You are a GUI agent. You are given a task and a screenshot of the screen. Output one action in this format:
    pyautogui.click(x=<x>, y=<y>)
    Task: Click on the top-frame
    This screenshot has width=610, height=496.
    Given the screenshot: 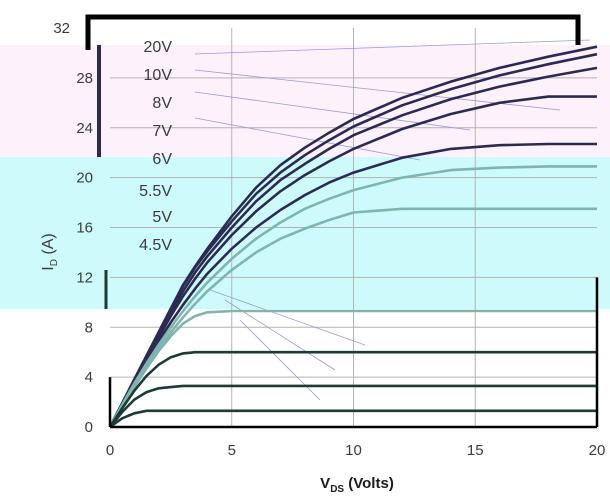 What is the action you would take?
    pyautogui.click(x=333, y=32)
    